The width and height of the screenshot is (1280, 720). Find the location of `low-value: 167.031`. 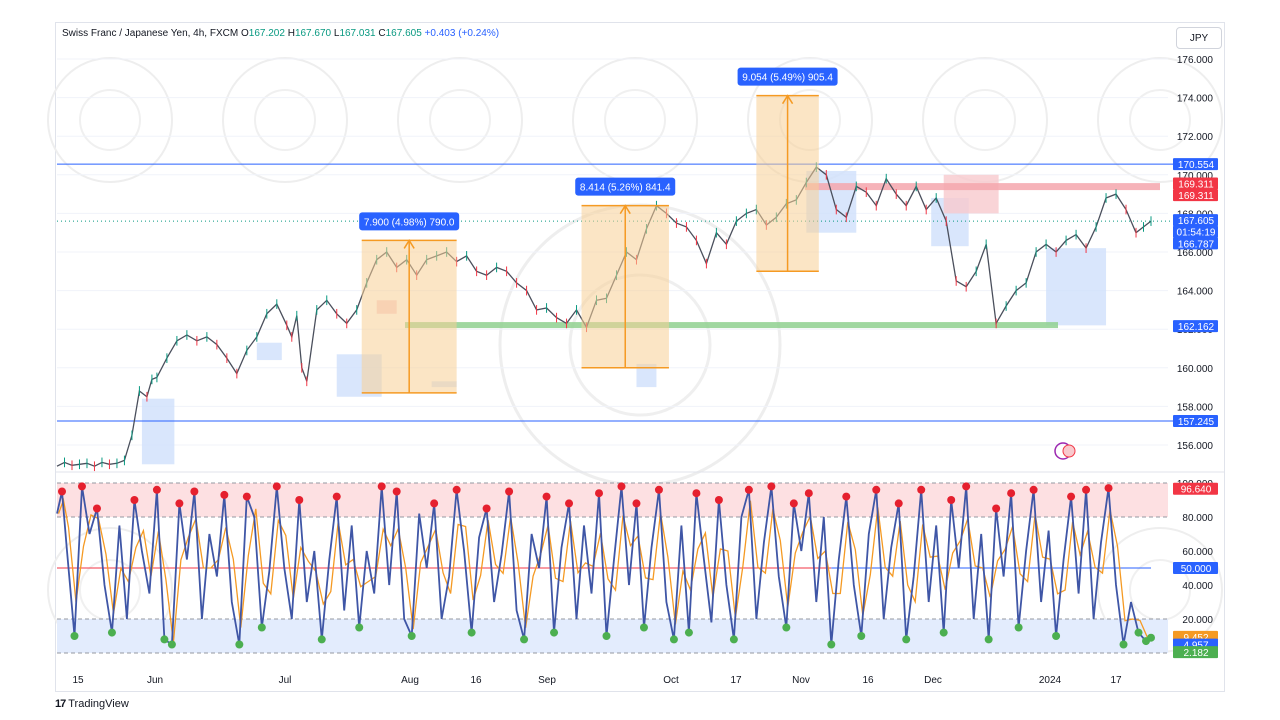

low-value: 167.031 is located at coordinates (357, 33).